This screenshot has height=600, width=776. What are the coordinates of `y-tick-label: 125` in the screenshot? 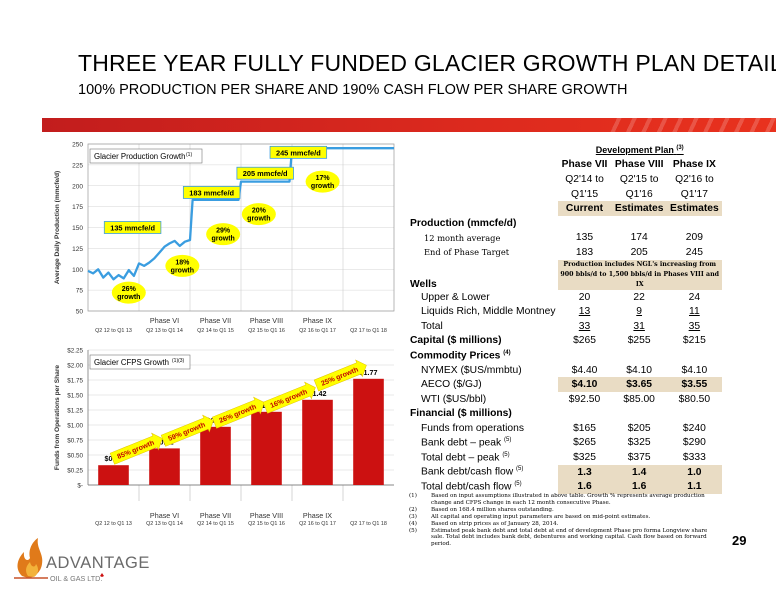 It's located at (77, 249).